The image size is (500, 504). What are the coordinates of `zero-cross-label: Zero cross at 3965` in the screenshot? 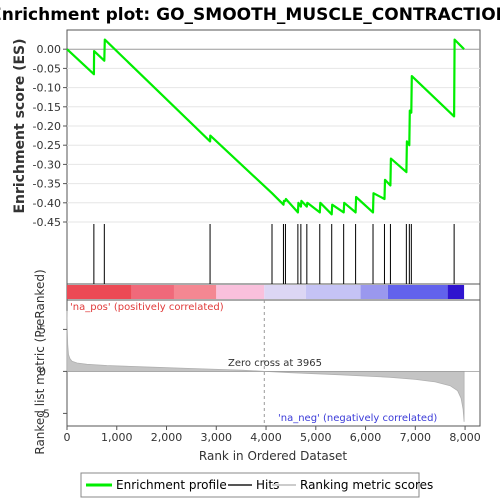 It's located at (275, 363).